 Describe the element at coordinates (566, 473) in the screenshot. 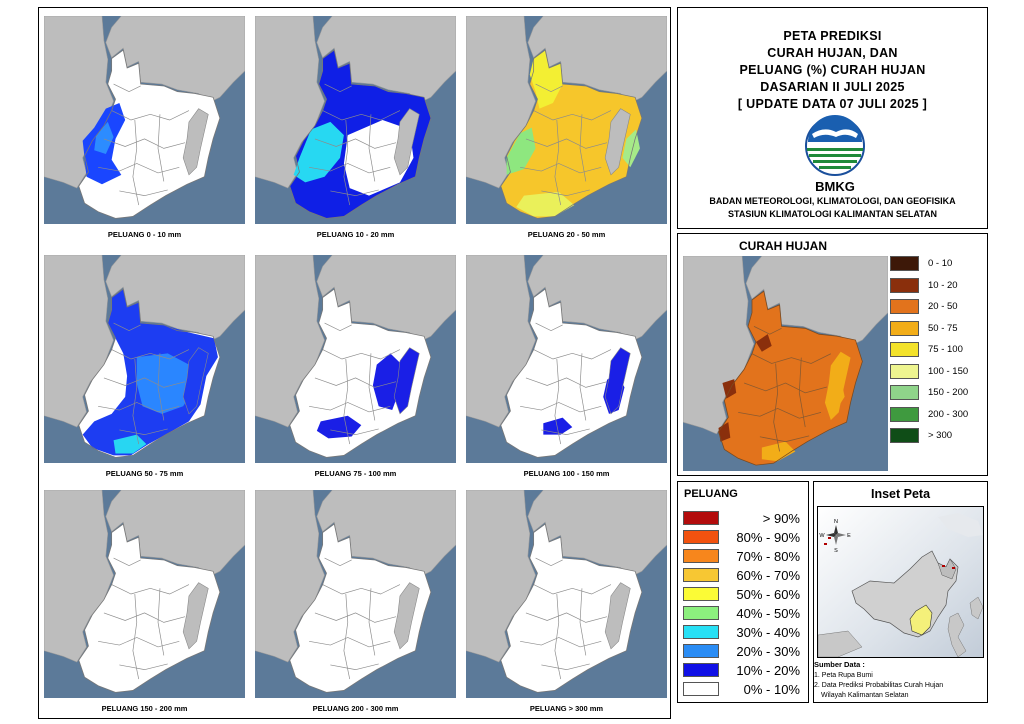

I see `map-caption: PELUANG 100 - 150 mm` at that location.